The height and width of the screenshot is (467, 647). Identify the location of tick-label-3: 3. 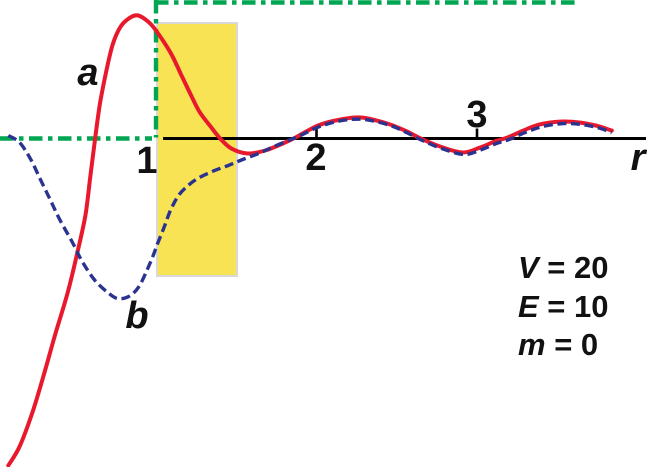
(476, 115).